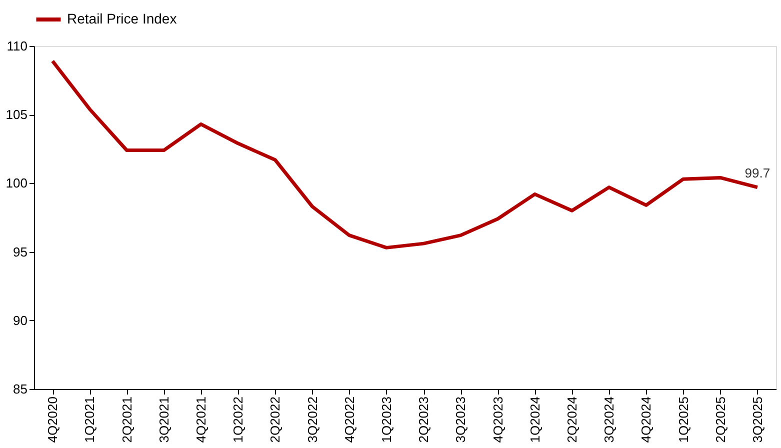 The image size is (781, 448). Describe the element at coordinates (200, 419) in the screenshot. I see `x-tick-label: 4Q2021` at that location.